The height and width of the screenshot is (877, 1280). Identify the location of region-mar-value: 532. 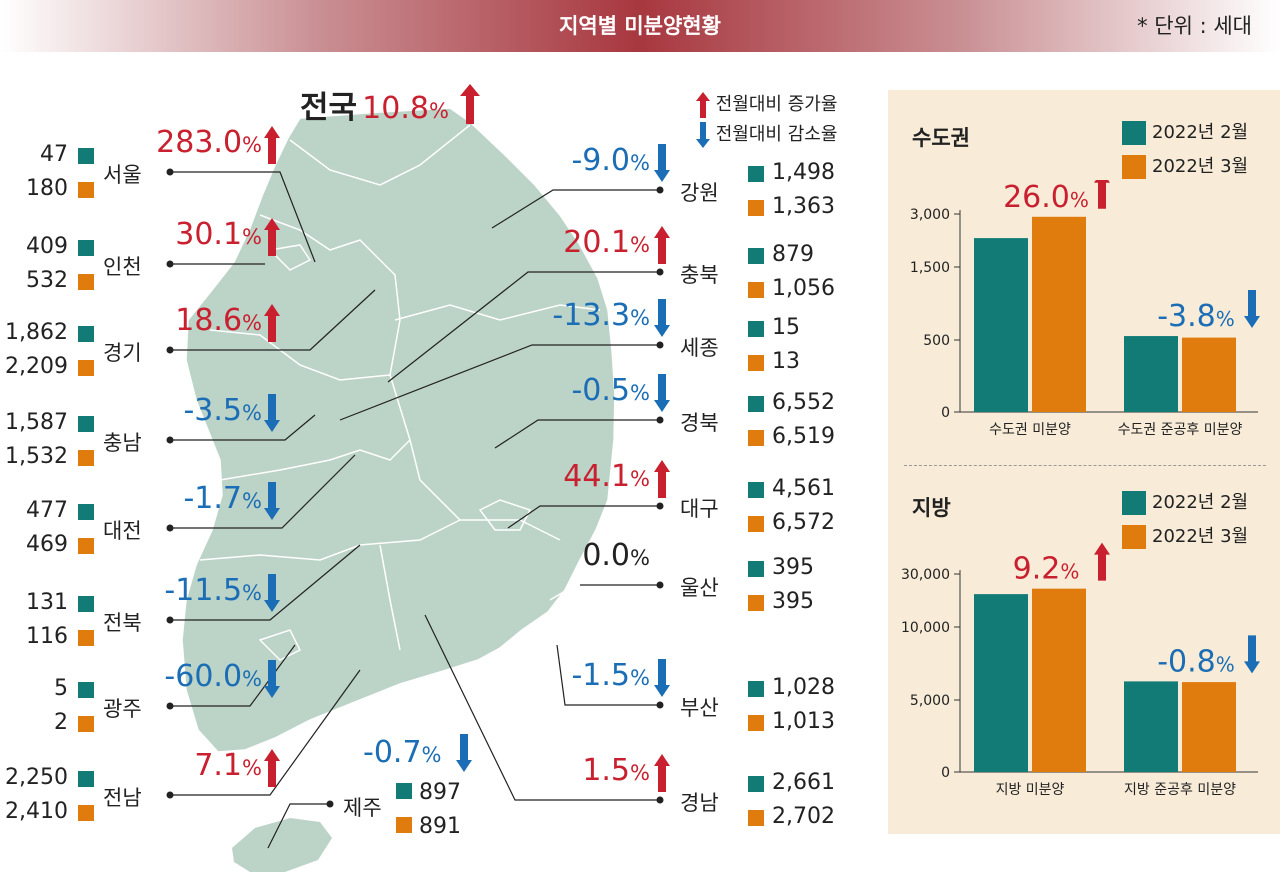
(47, 280).